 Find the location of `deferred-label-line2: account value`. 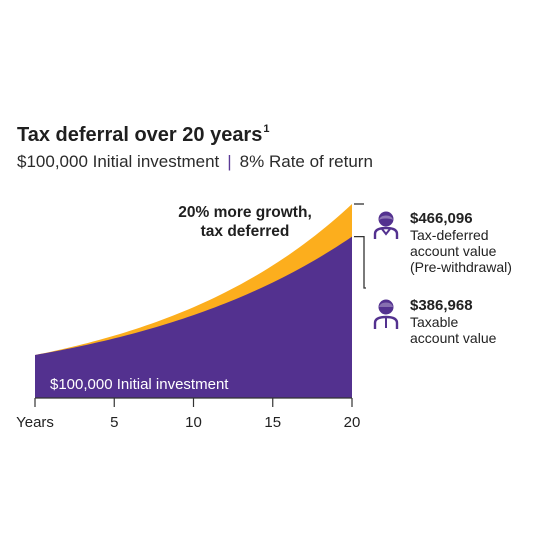

deferred-label-line2: account value is located at coordinates (453, 251).